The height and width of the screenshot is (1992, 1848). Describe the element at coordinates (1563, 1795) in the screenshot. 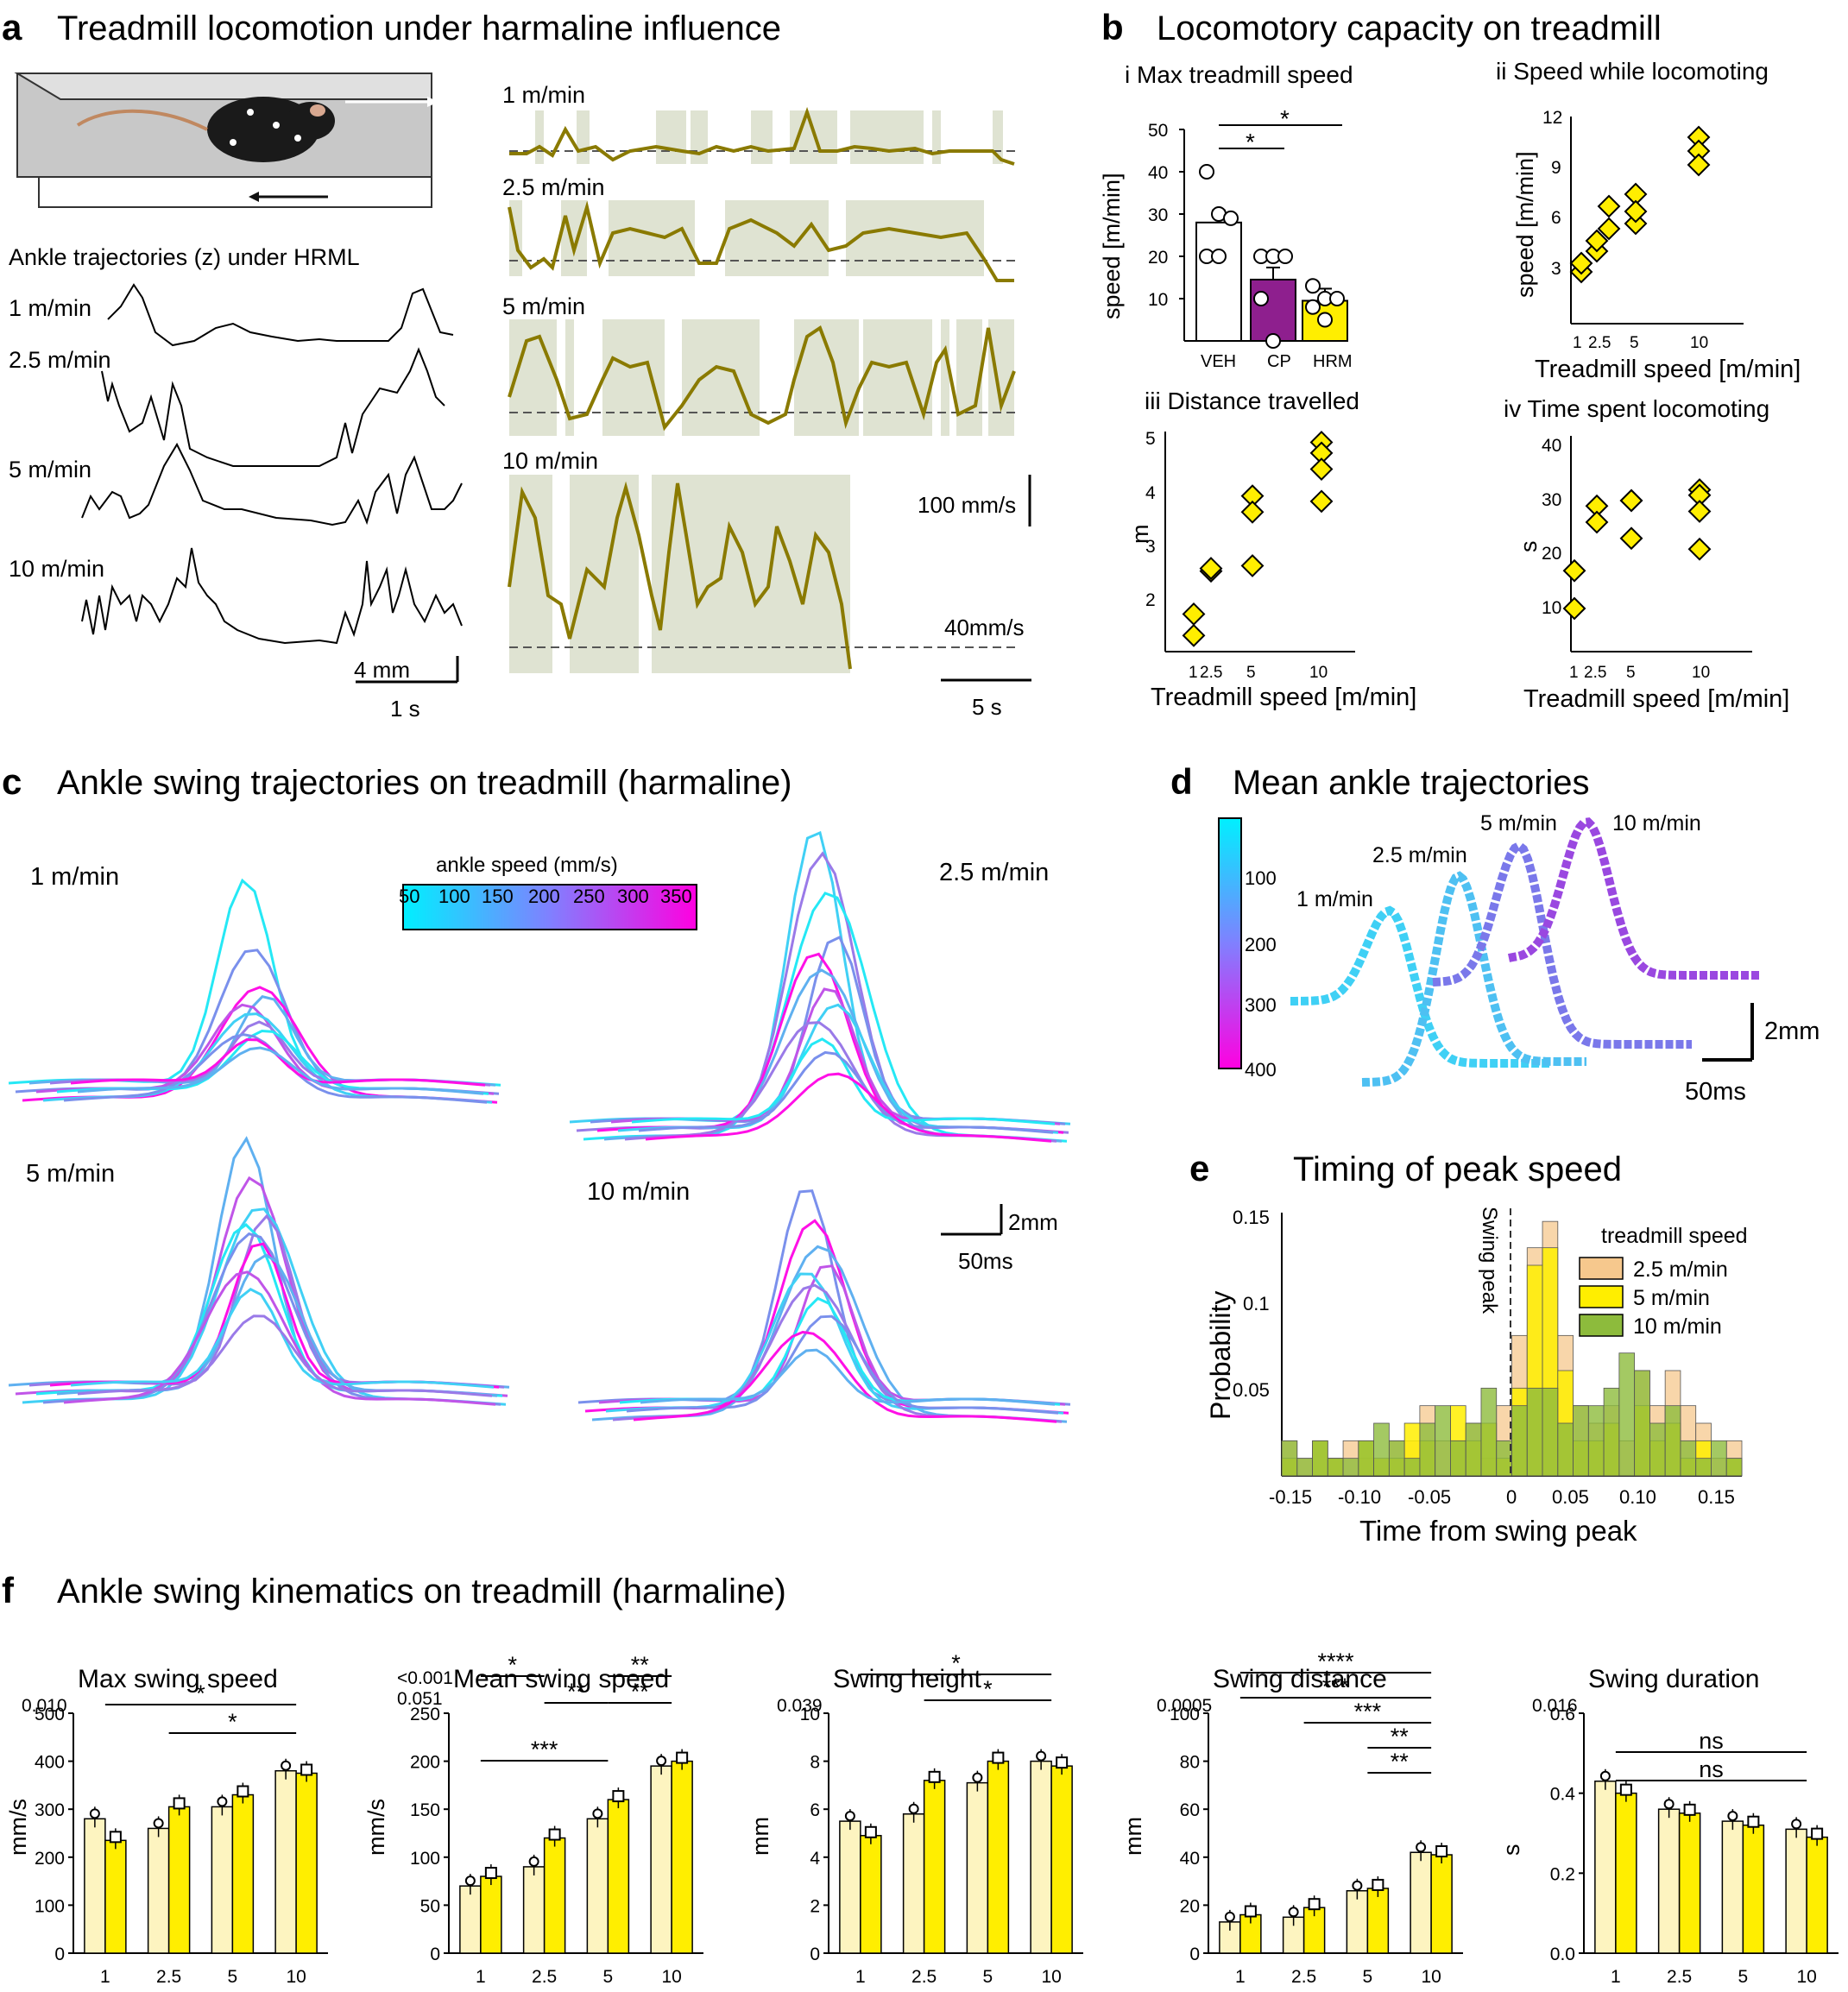

I see `f-ytick-label: 0.4` at that location.